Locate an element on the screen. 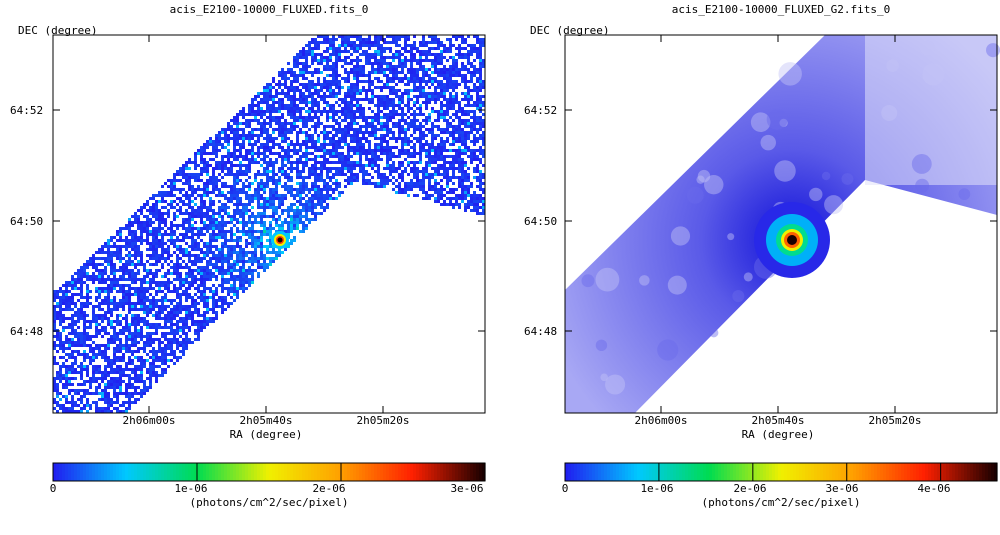 The width and height of the screenshot is (1000, 535). right-cbar-tick-label: 0 is located at coordinates (565, 488).